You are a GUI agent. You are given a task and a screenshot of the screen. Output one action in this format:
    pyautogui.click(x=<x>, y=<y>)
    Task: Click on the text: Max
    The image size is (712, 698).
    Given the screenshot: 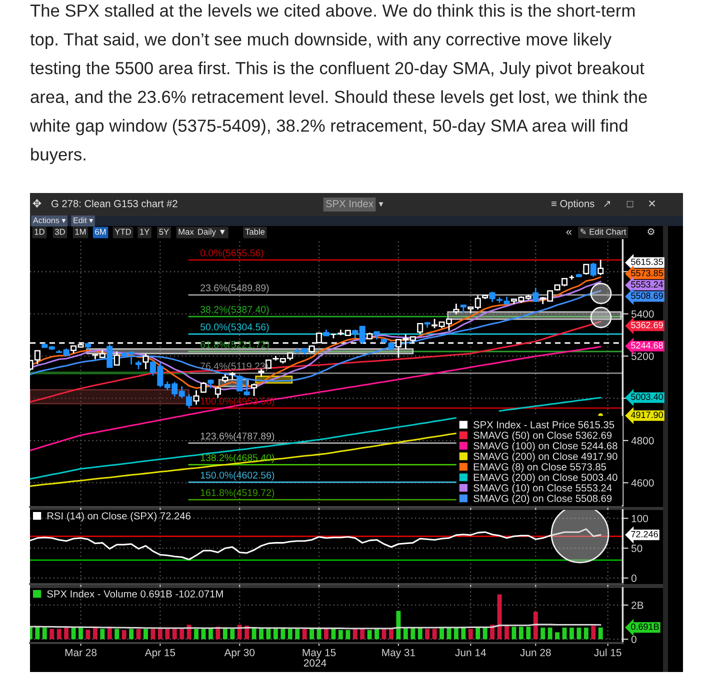 What is the action you would take?
    pyautogui.click(x=186, y=231)
    